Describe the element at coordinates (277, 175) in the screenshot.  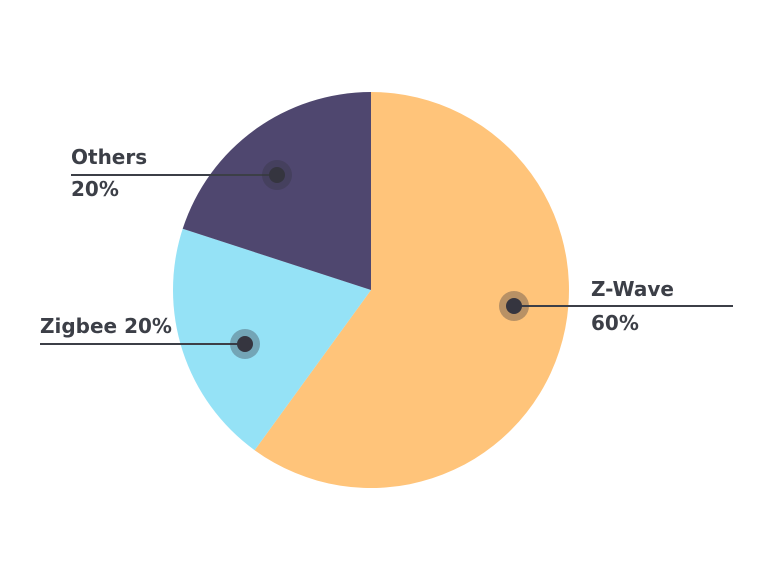
I see `marker-dot-others` at that location.